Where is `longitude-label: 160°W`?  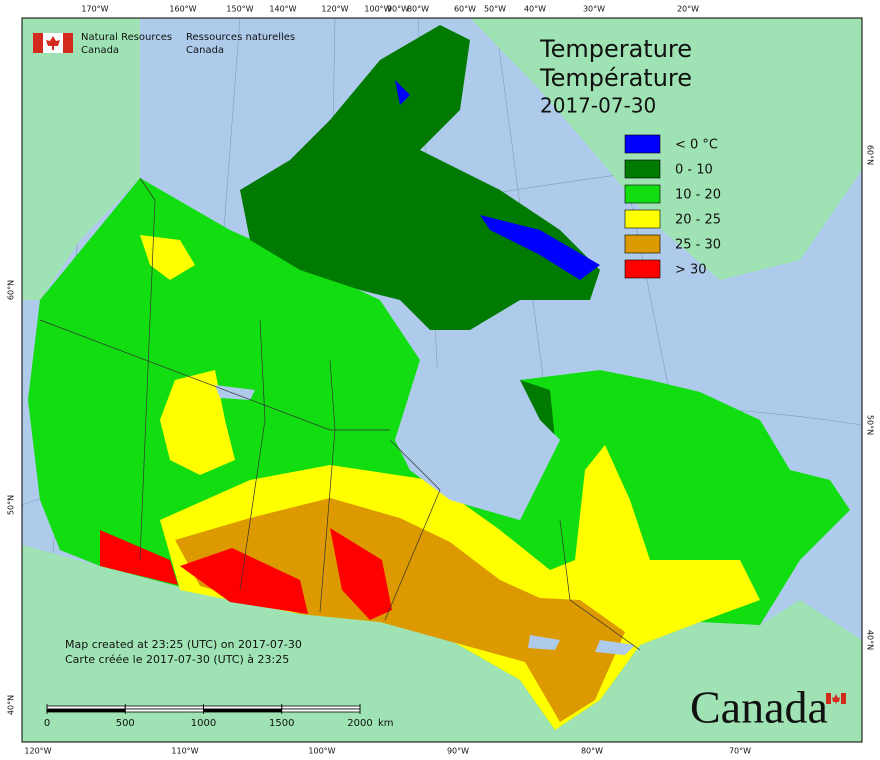 longitude-label: 160°W is located at coordinates (182, 9).